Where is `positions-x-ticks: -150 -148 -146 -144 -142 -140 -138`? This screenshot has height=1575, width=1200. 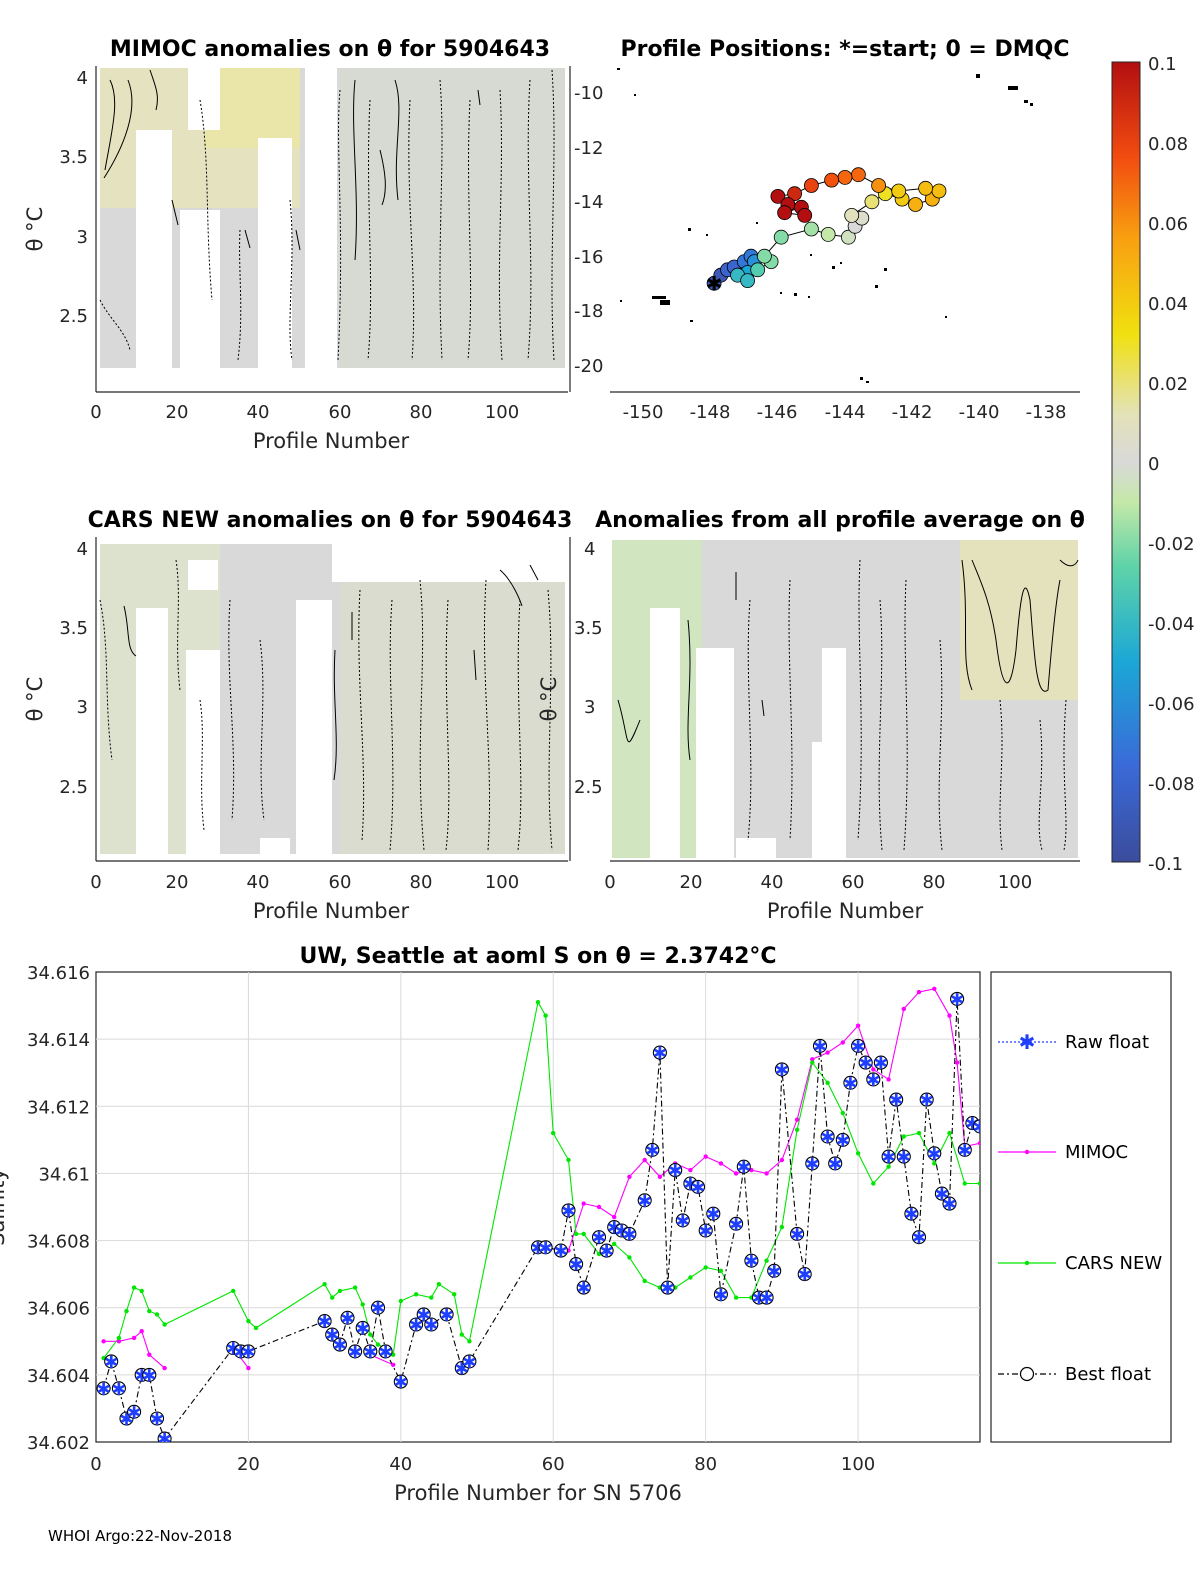 positions-x-ticks: -150 -148 -146 -144 -142 -140 -138 is located at coordinates (845, 412).